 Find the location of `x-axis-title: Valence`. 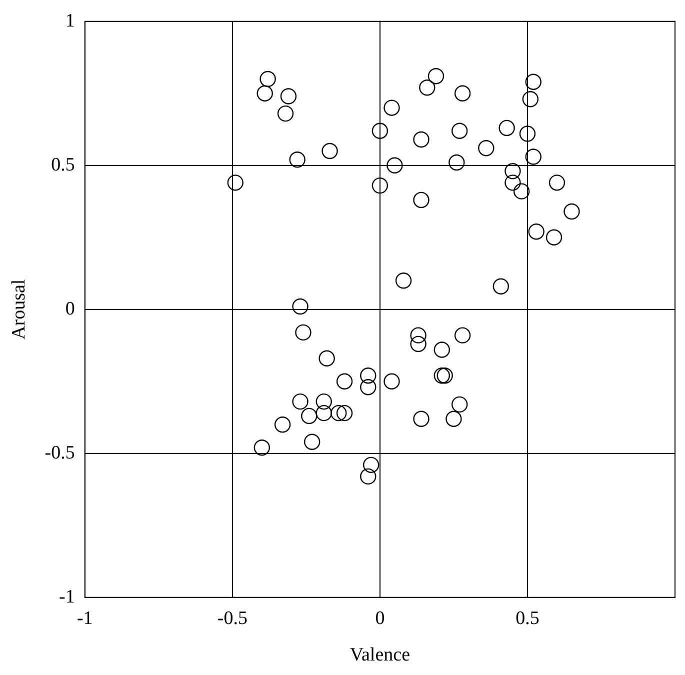

x-axis-title: Valence is located at coordinates (380, 655).